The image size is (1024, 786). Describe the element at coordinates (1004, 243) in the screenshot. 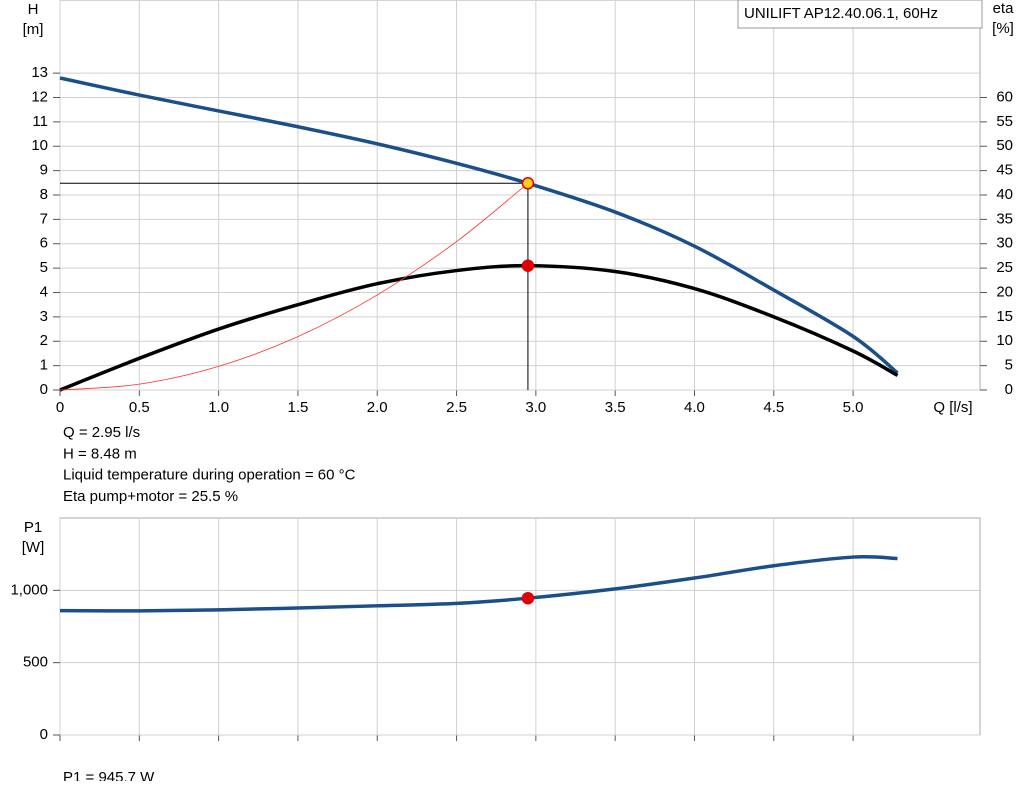

I see `y2-tick-label: 30` at that location.